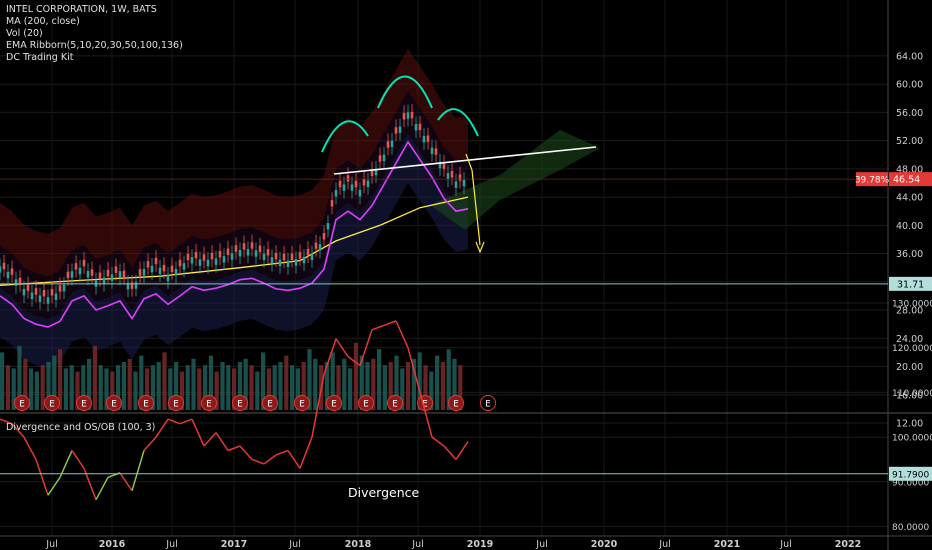 The image size is (932, 550). What do you see at coordinates (910, 473) in the screenshot?
I see `osc-level-box` at bounding box center [910, 473].